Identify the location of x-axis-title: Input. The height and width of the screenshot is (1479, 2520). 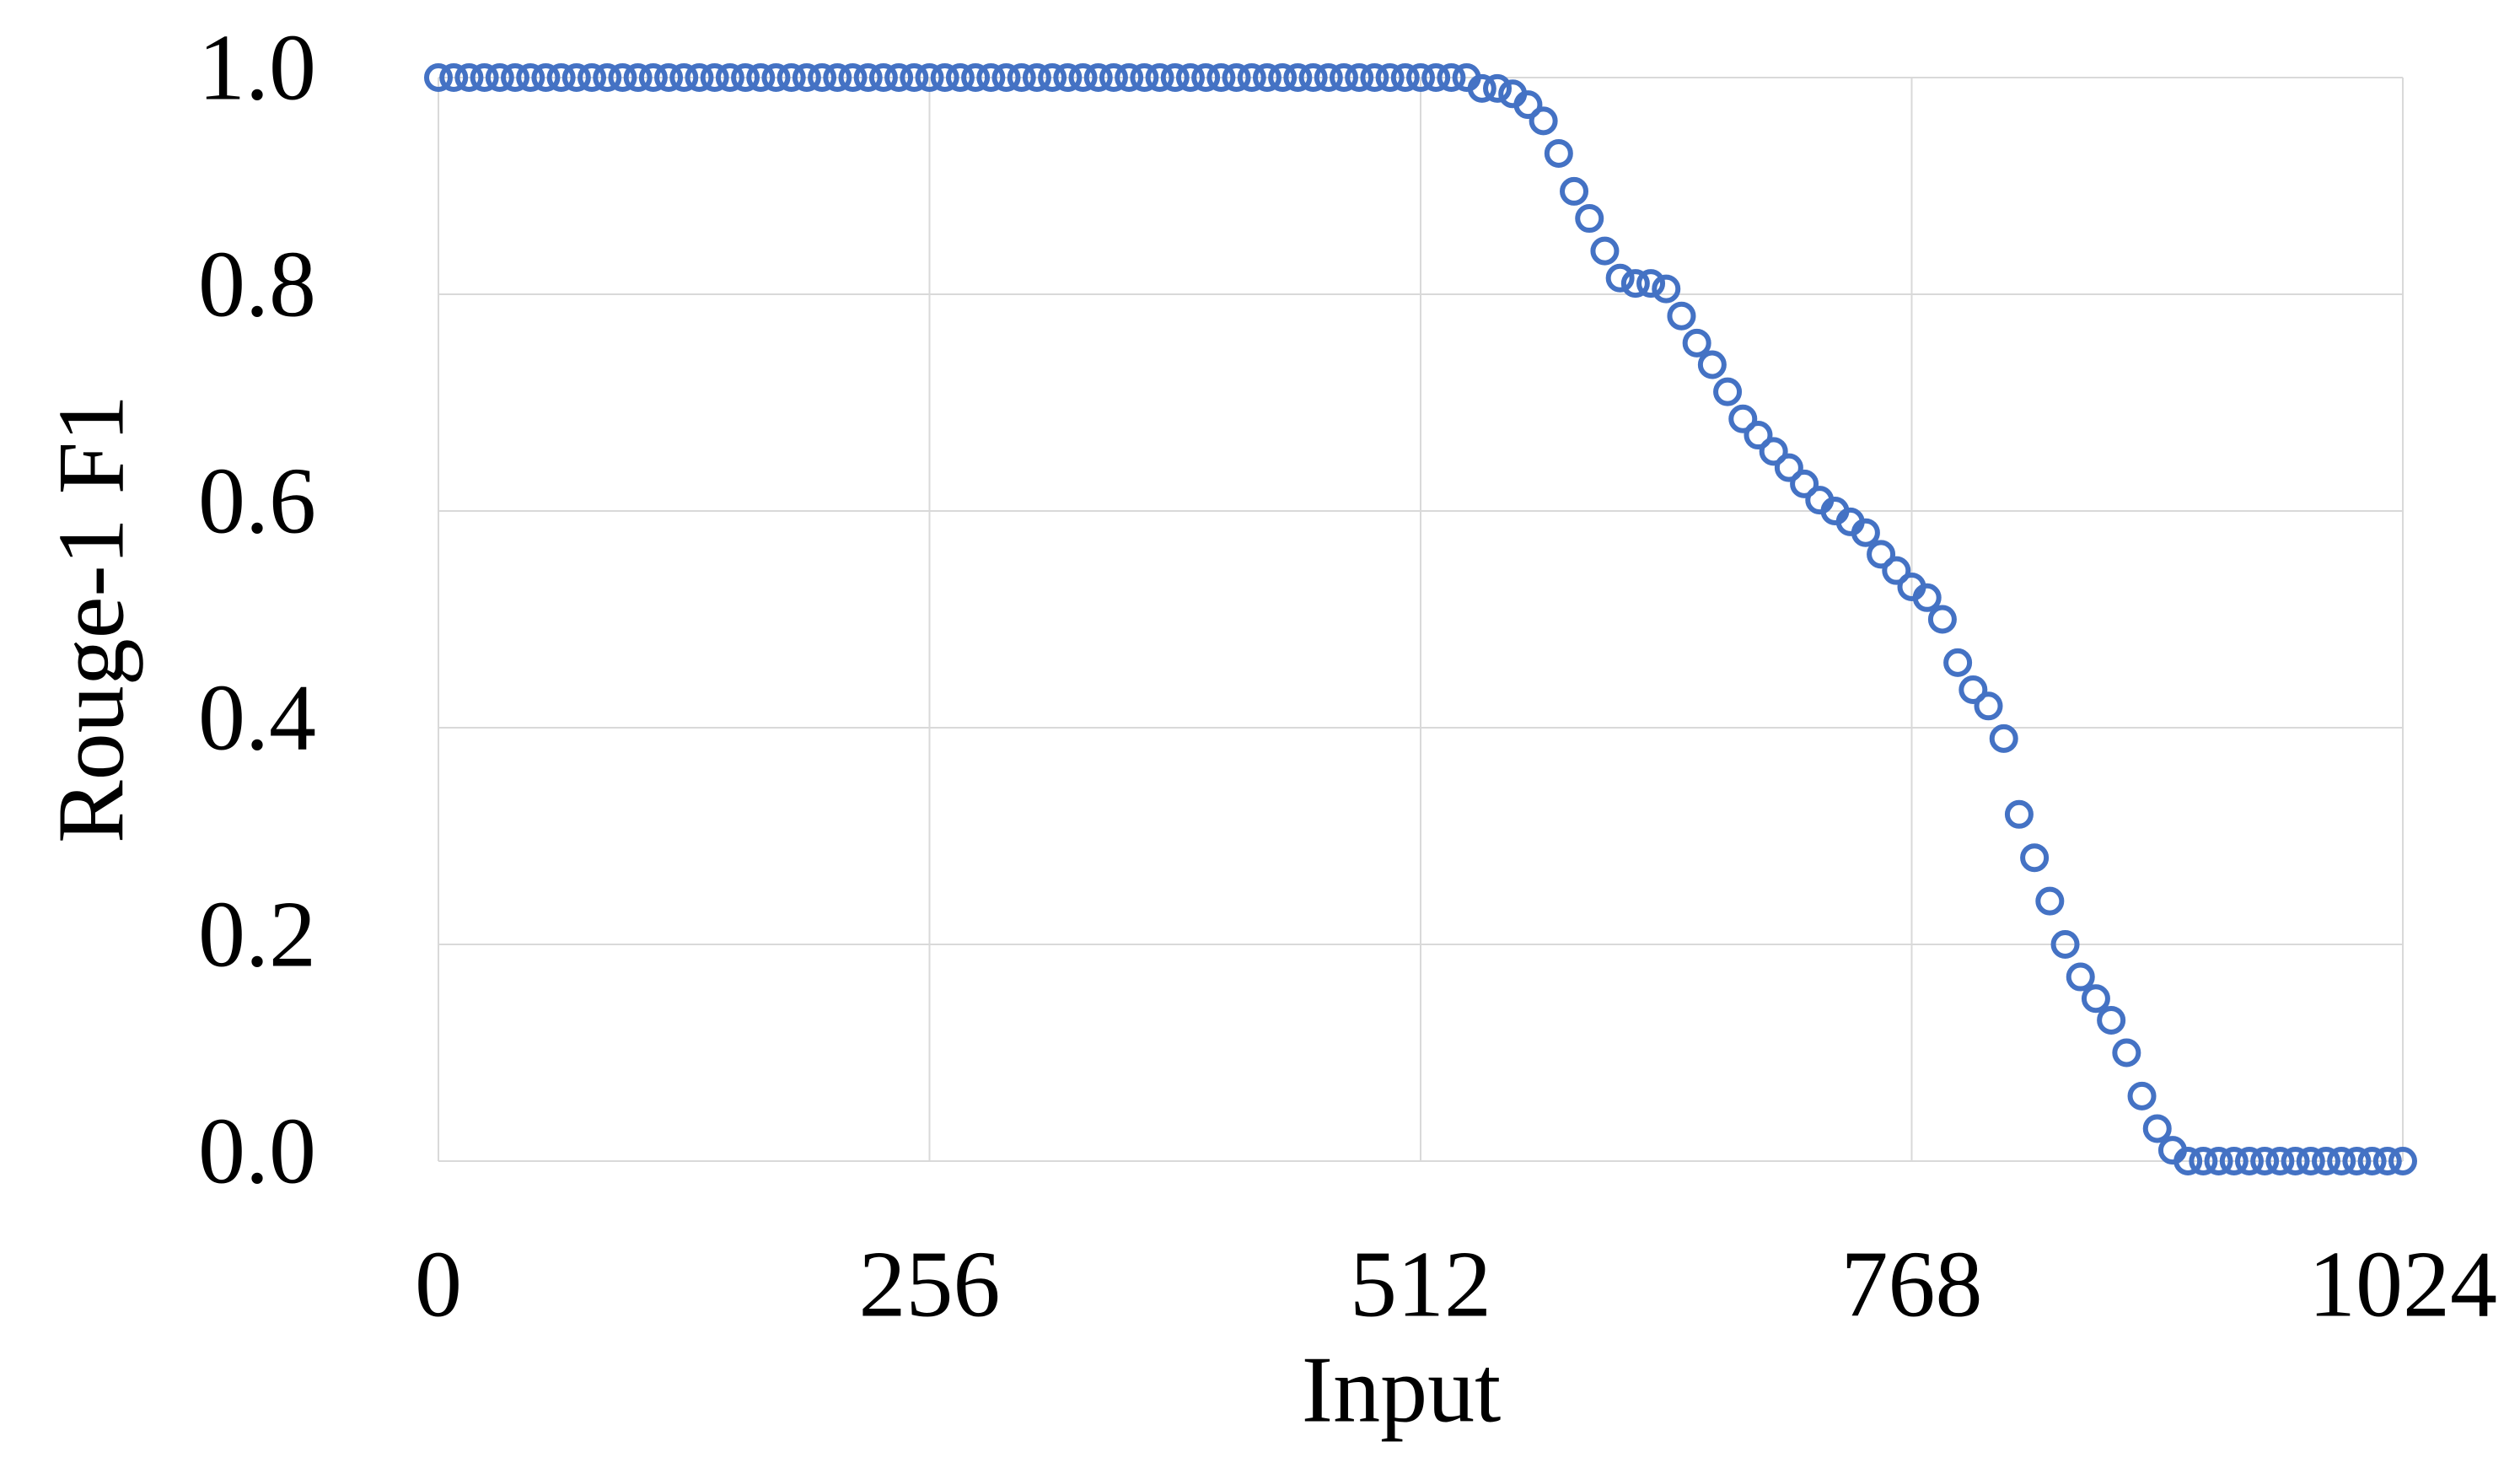
(1401, 1390).